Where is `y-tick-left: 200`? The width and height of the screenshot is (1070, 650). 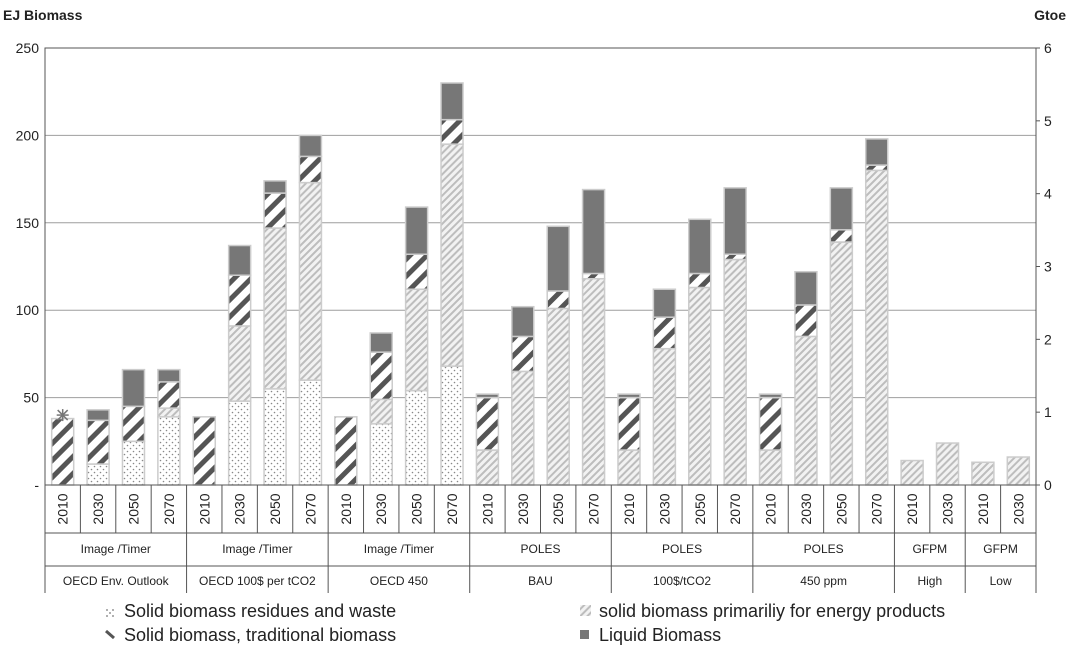
y-tick-left: 200 is located at coordinates (28, 135).